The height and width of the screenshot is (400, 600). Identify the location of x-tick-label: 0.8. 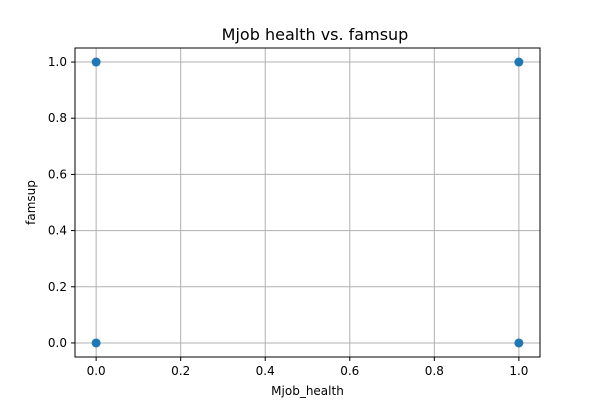
(434, 371).